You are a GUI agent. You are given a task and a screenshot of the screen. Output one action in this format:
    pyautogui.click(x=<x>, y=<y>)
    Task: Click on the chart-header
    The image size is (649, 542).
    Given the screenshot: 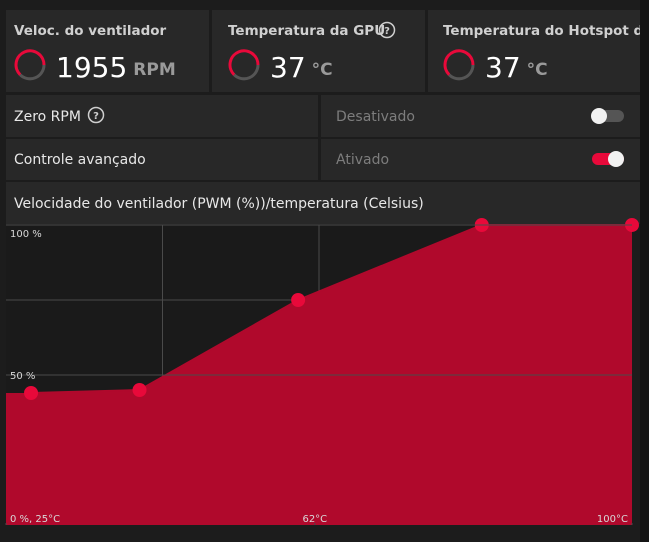 What is the action you would take?
    pyautogui.click(x=323, y=203)
    